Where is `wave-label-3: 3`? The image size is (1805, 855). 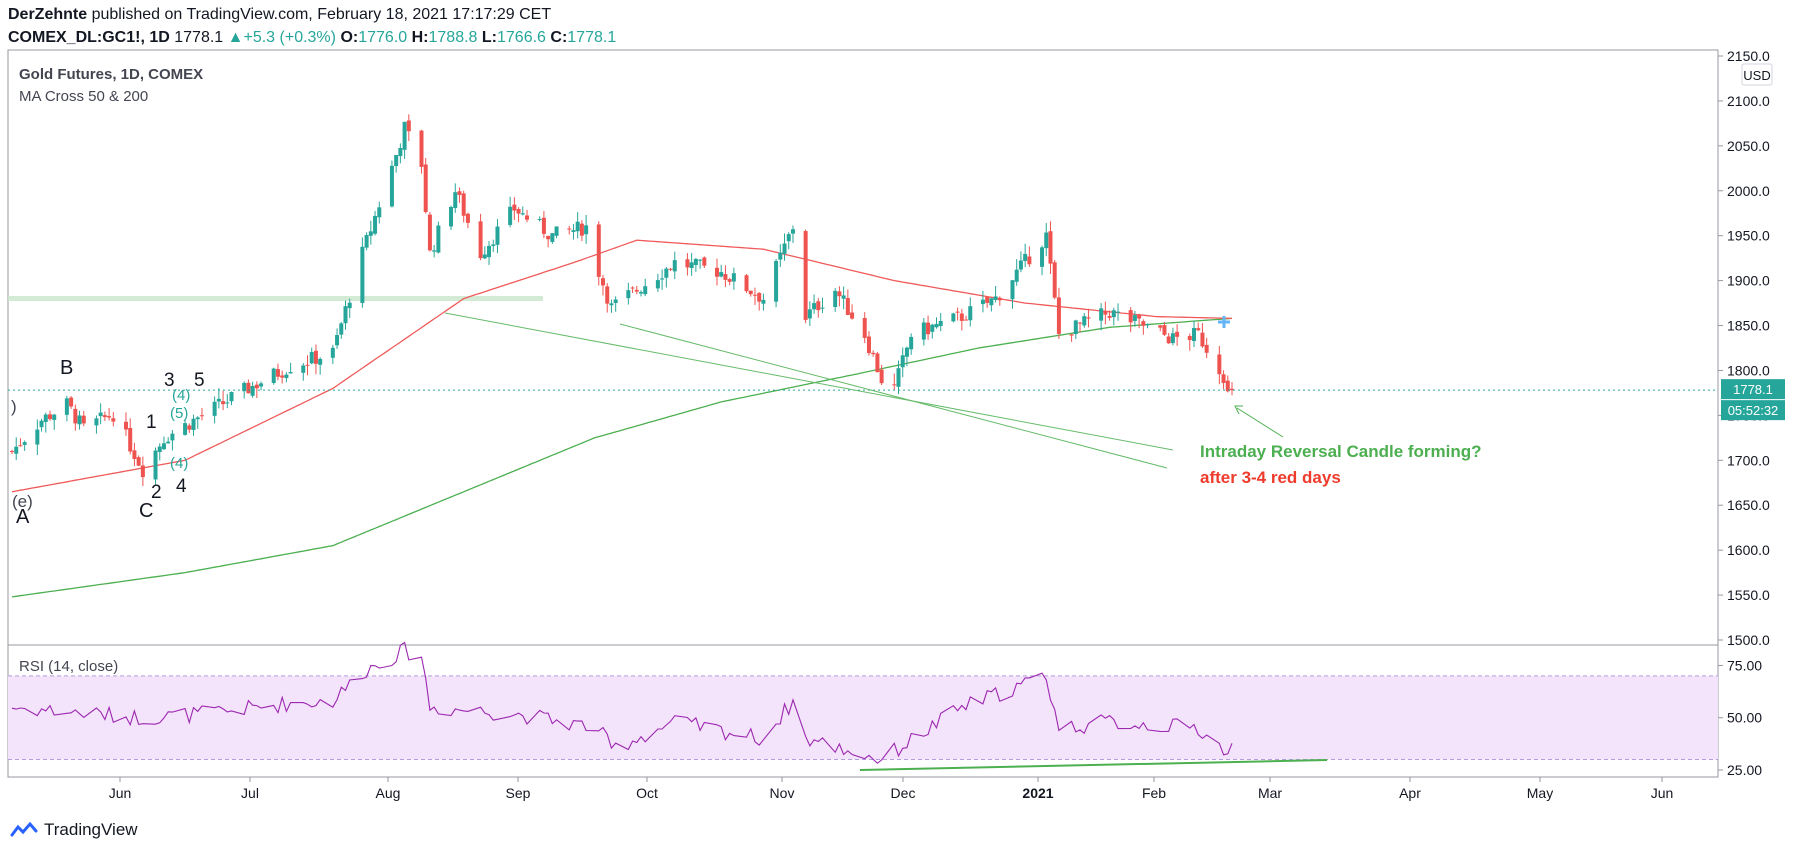 wave-label-3: 3 is located at coordinates (169, 380).